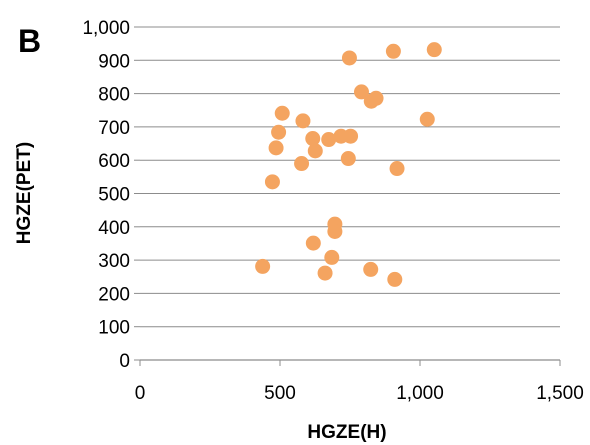  Describe the element at coordinates (114, 228) in the screenshot. I see `y-tick-label: 400` at that location.